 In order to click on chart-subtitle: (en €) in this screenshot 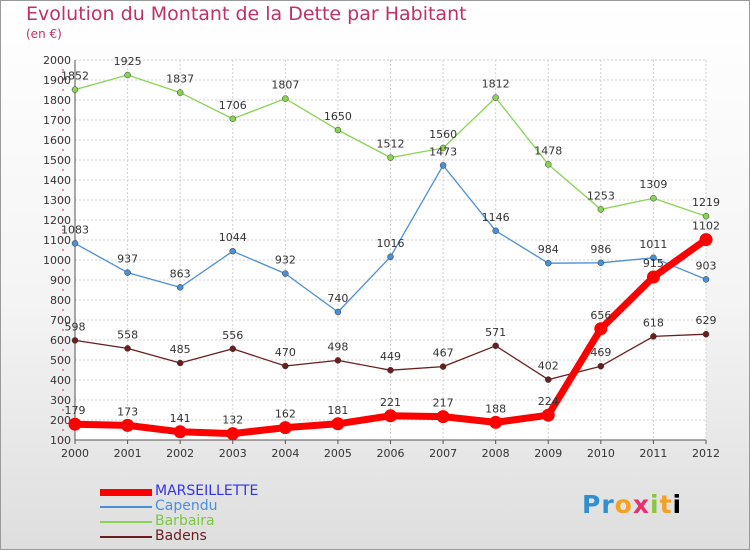, I will do `click(44, 34)`.